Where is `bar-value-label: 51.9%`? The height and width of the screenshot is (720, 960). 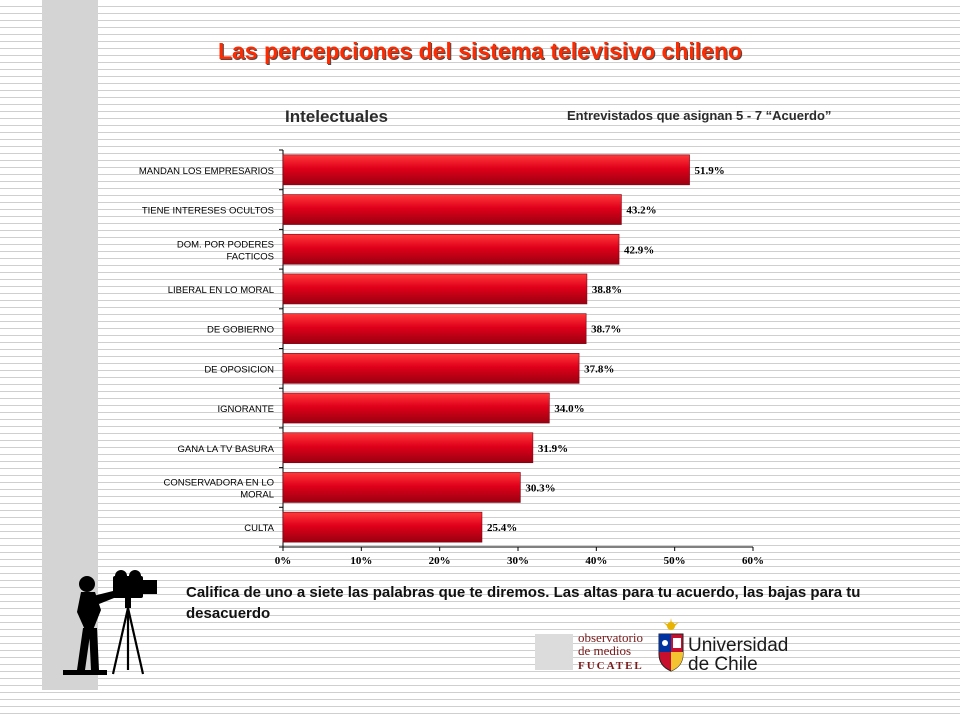 bar-value-label: 51.9% is located at coordinates (710, 171).